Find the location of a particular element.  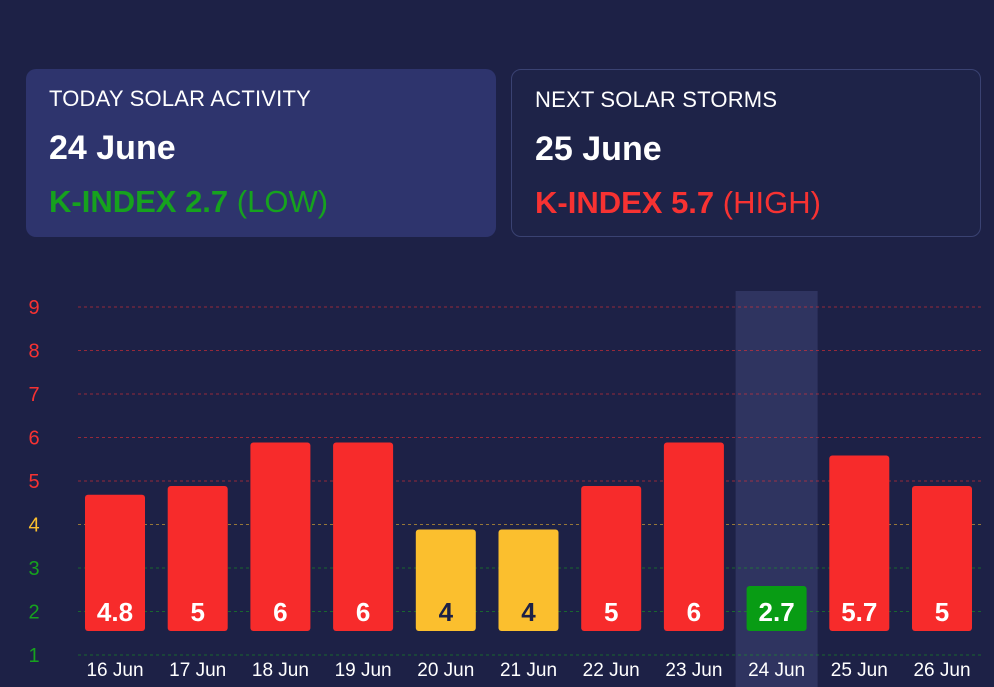

next-k-index-value: K-INDEX 5.7 is located at coordinates (625, 202).